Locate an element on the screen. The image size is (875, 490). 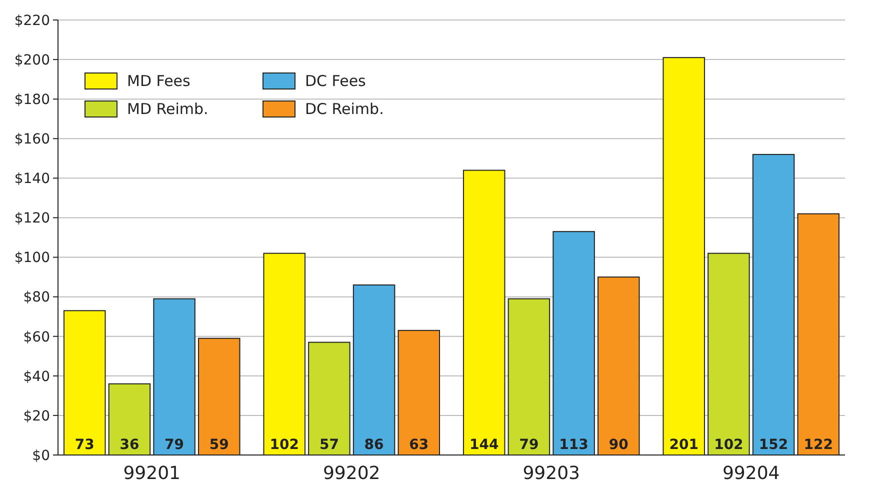
x-tick-label: 99201 is located at coordinates (152, 473).